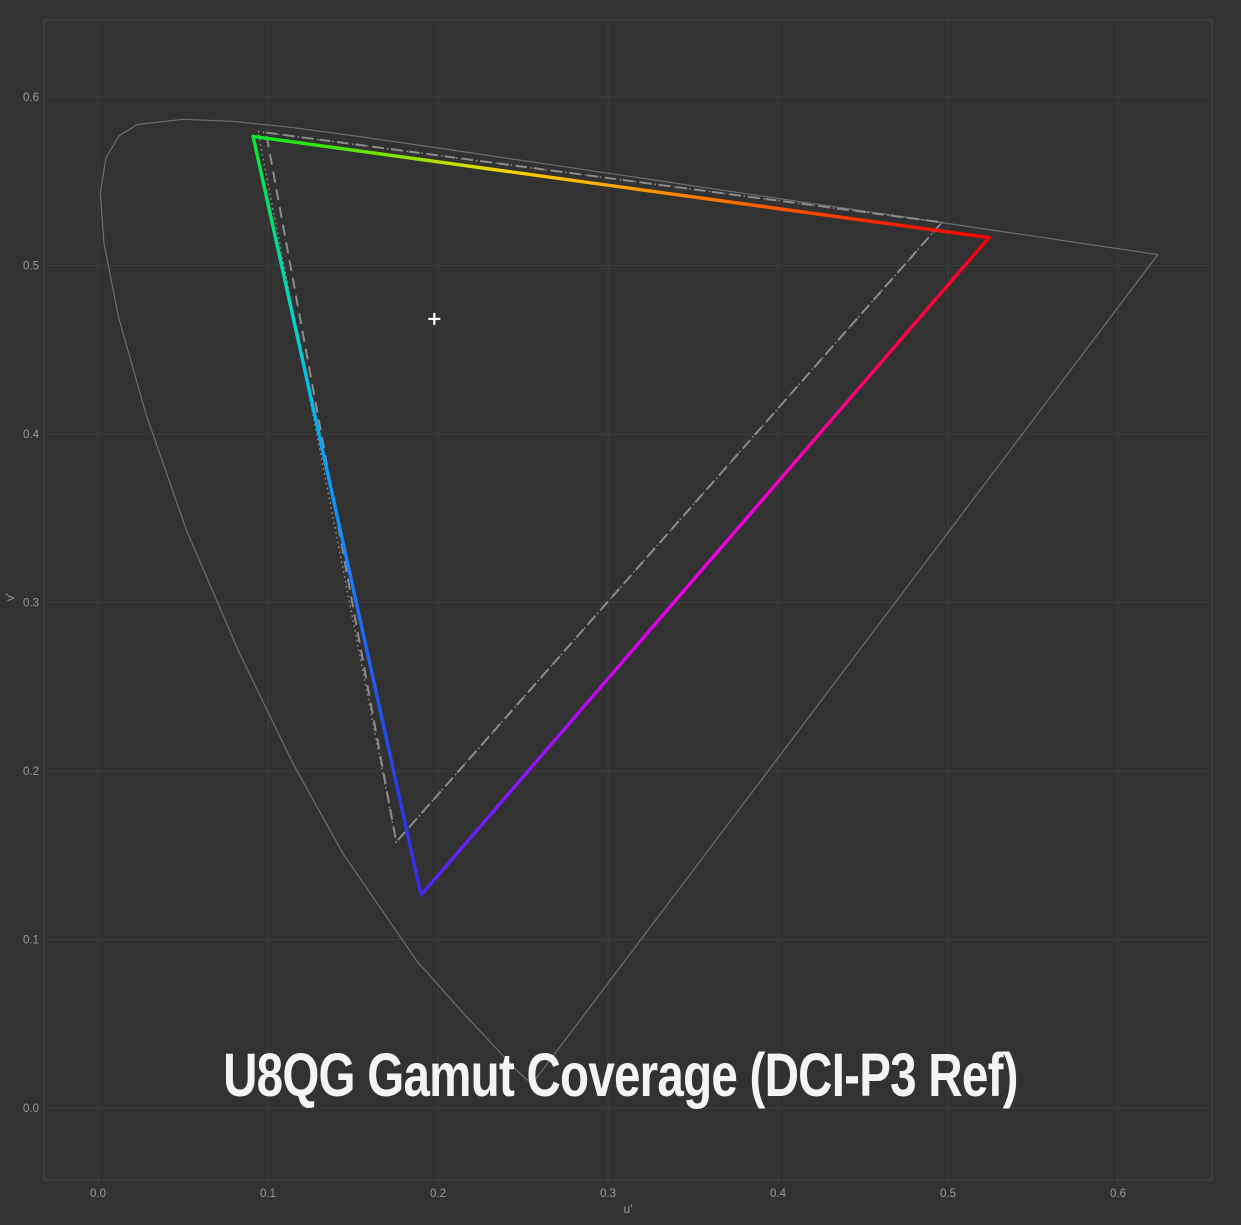 The image size is (1241, 1225). Describe the element at coordinates (1118, 1194) in the screenshot. I see `x-tick-label: 0.6` at that location.